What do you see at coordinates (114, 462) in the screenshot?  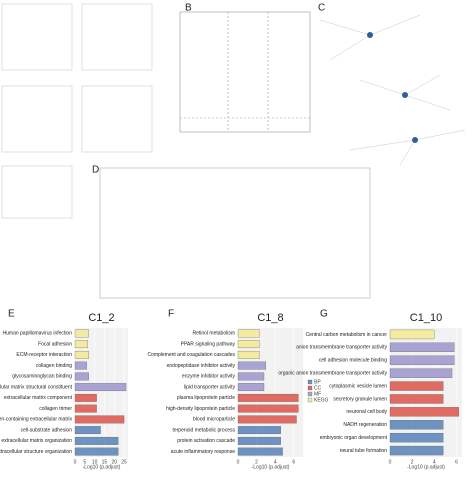 I see `x-tick-label: 20` at bounding box center [114, 462].